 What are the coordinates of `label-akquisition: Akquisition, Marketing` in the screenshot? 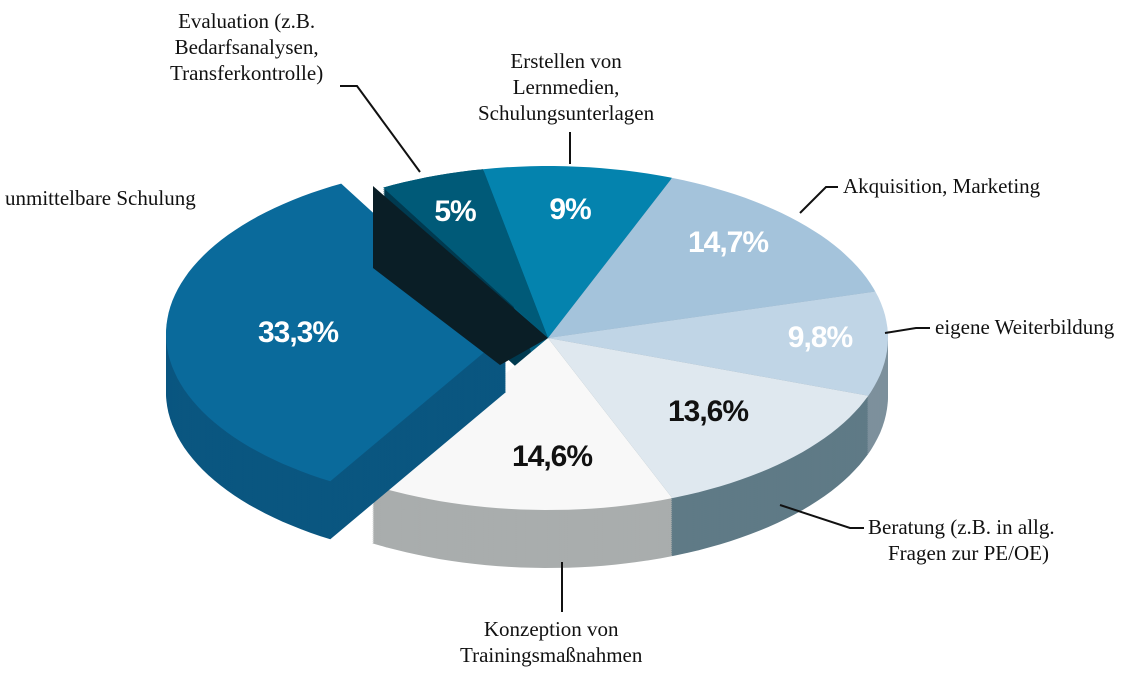 It's located at (942, 186).